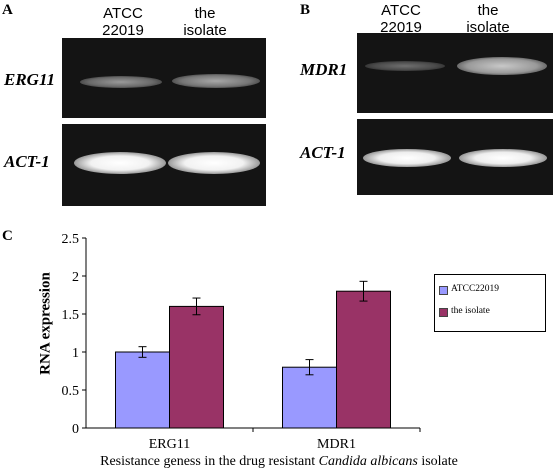  Describe the element at coordinates (216, 81) in the screenshot. I see `band-a-erg11-isolate` at that location.